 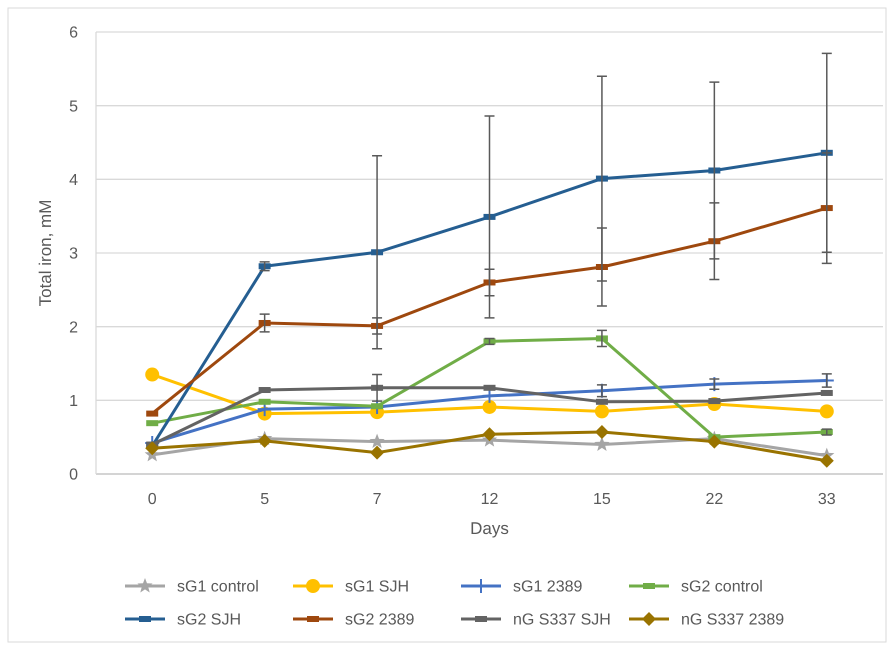 What do you see at coordinates (722, 587) in the screenshot?
I see `legend-label: sG2 control` at bounding box center [722, 587].